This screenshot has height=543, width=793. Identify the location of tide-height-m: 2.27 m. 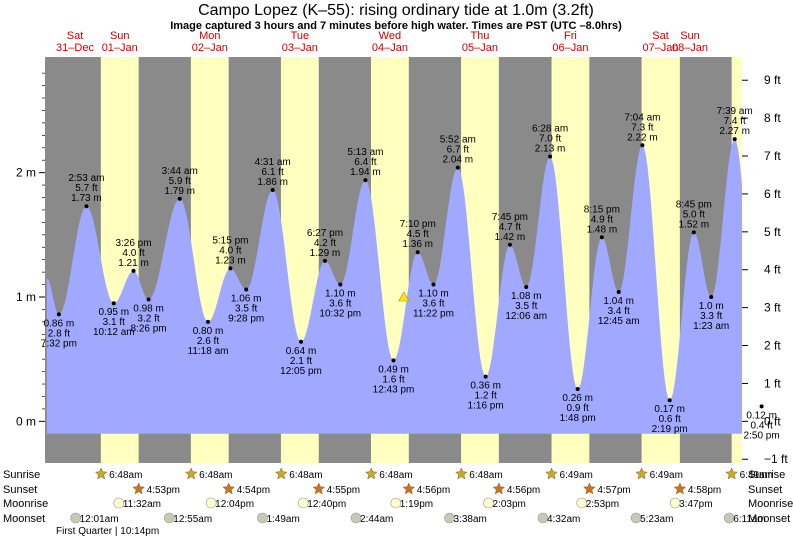
(734, 131).